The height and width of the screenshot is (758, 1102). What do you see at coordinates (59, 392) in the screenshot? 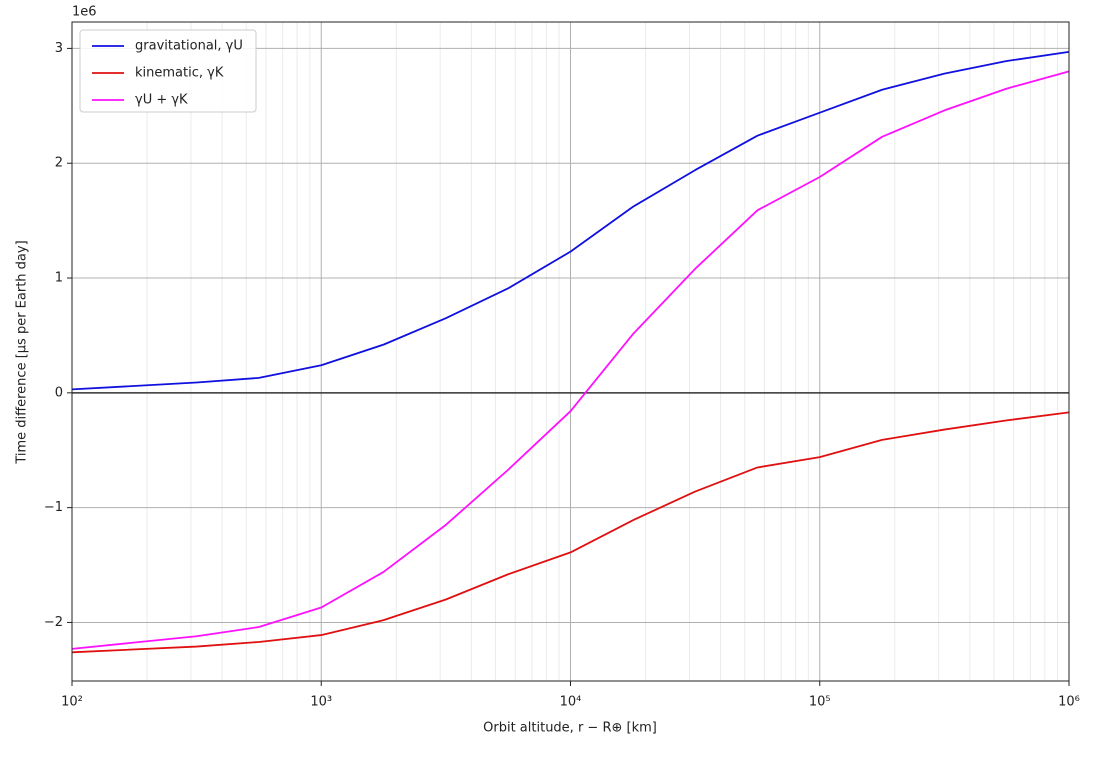
I see `y-tick-label: 0` at bounding box center [59, 392].